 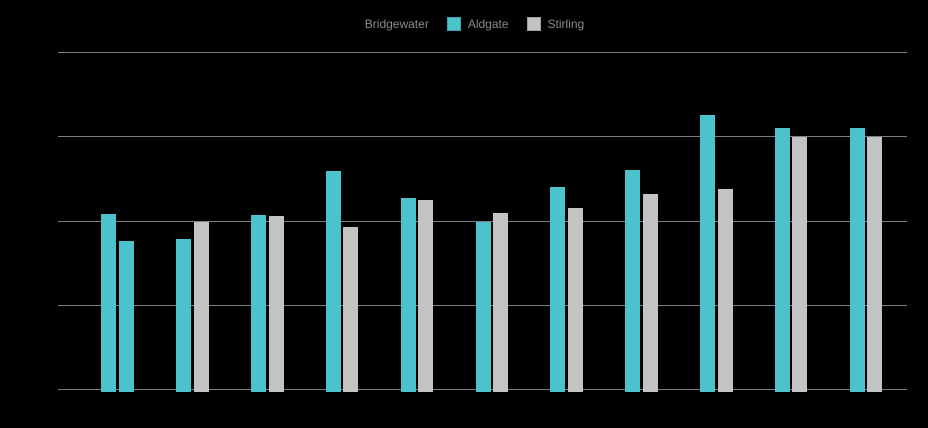 I want to click on legend-label-bridgewater: Bridgewater, so click(x=396, y=24).